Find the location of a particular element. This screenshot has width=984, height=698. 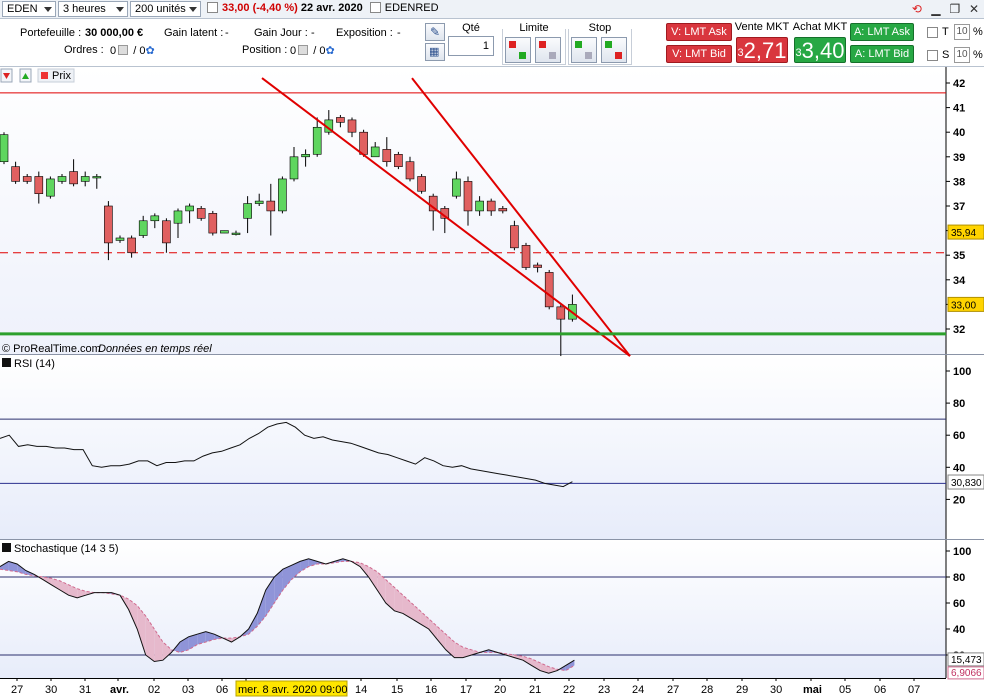

window-controls: ⟲ ▁ ❐ ✕ is located at coordinates (945, 9).